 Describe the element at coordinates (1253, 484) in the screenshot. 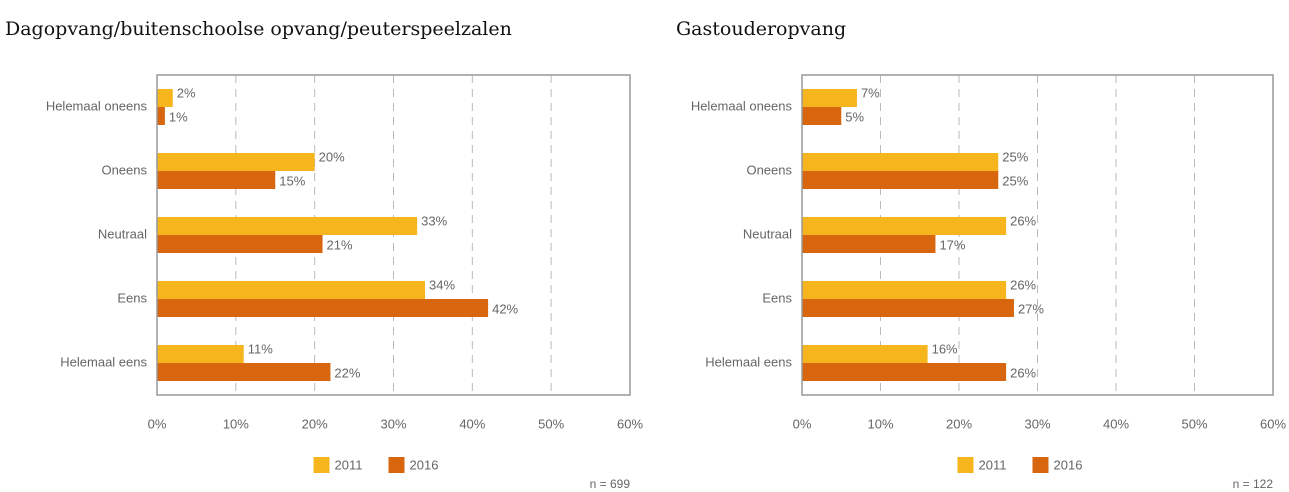

I see `annotation: n = 122` at that location.